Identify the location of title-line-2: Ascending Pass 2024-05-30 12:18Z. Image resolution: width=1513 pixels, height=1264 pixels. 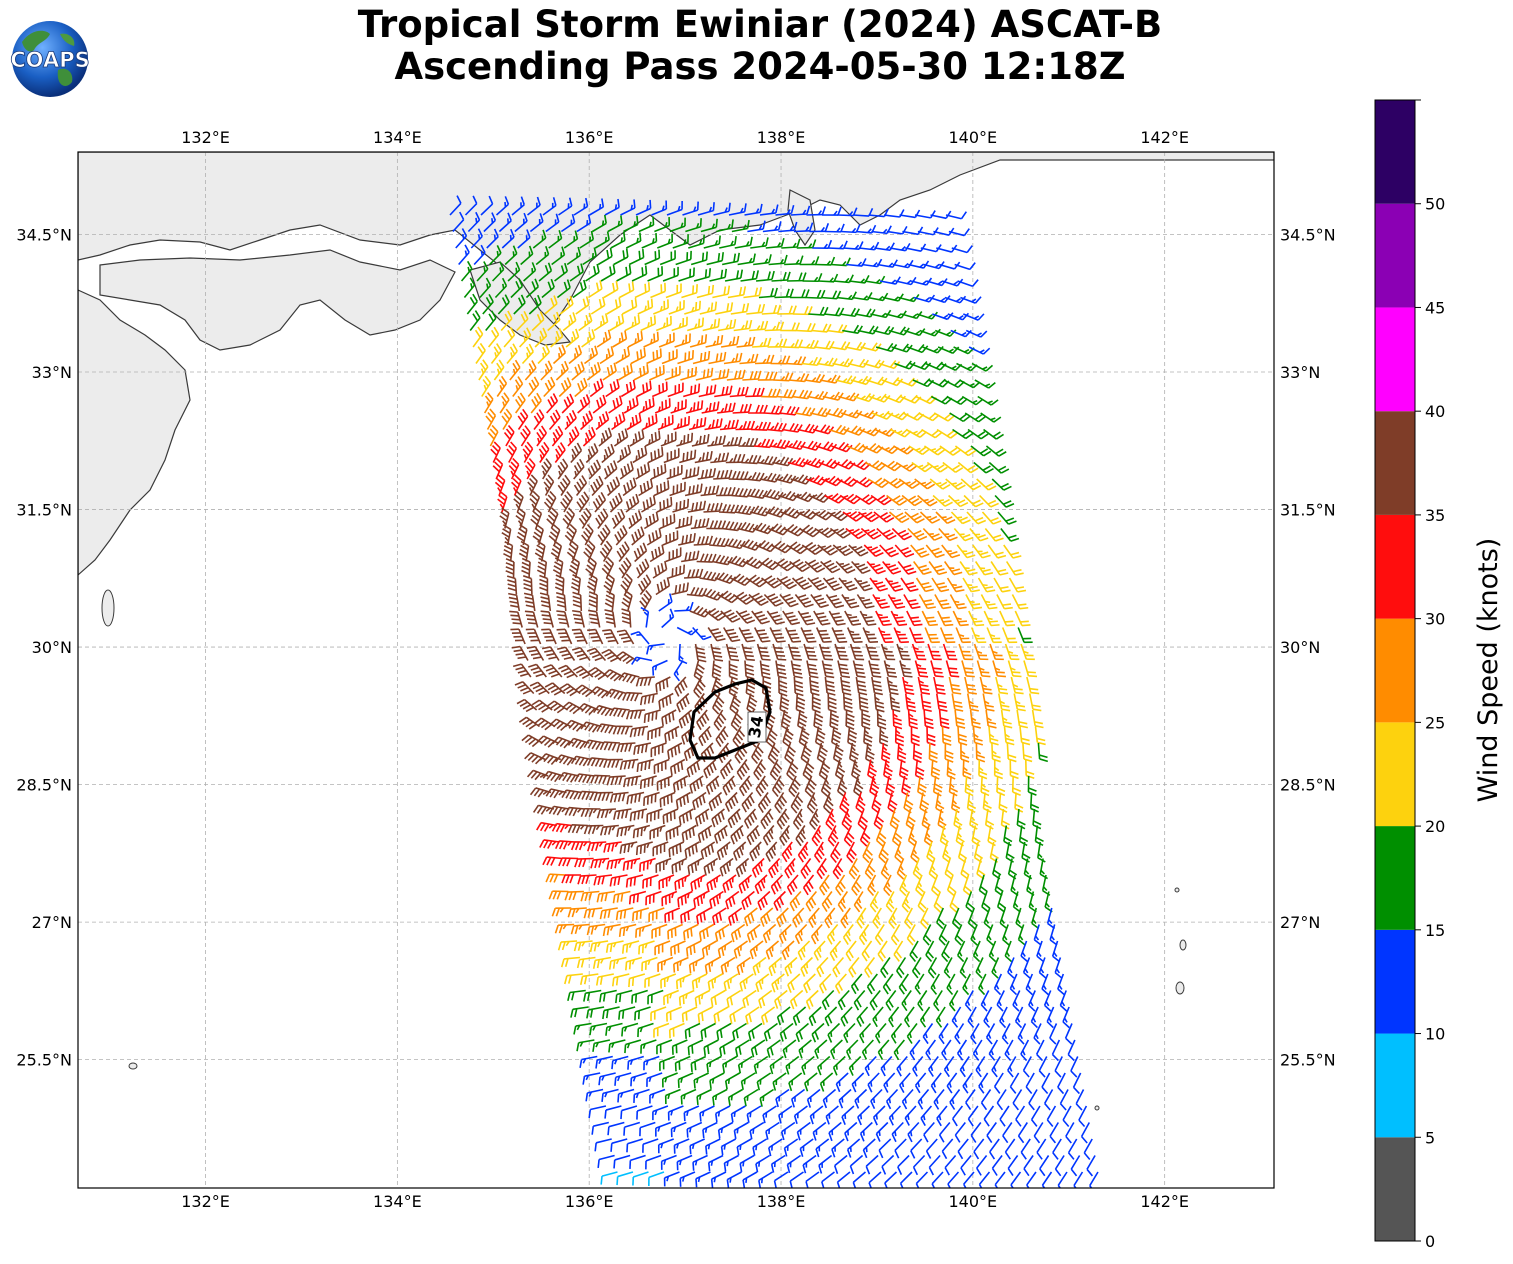
(760, 66).